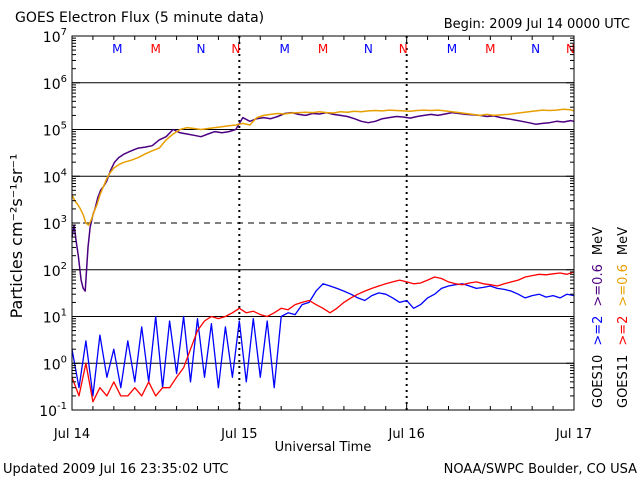 The width and height of the screenshot is (640, 480). Describe the element at coordinates (611, 317) in the screenshot. I see `legend: GOES10>=2>=0.6MeV GOES11>=2>=0.6MeV` at that location.